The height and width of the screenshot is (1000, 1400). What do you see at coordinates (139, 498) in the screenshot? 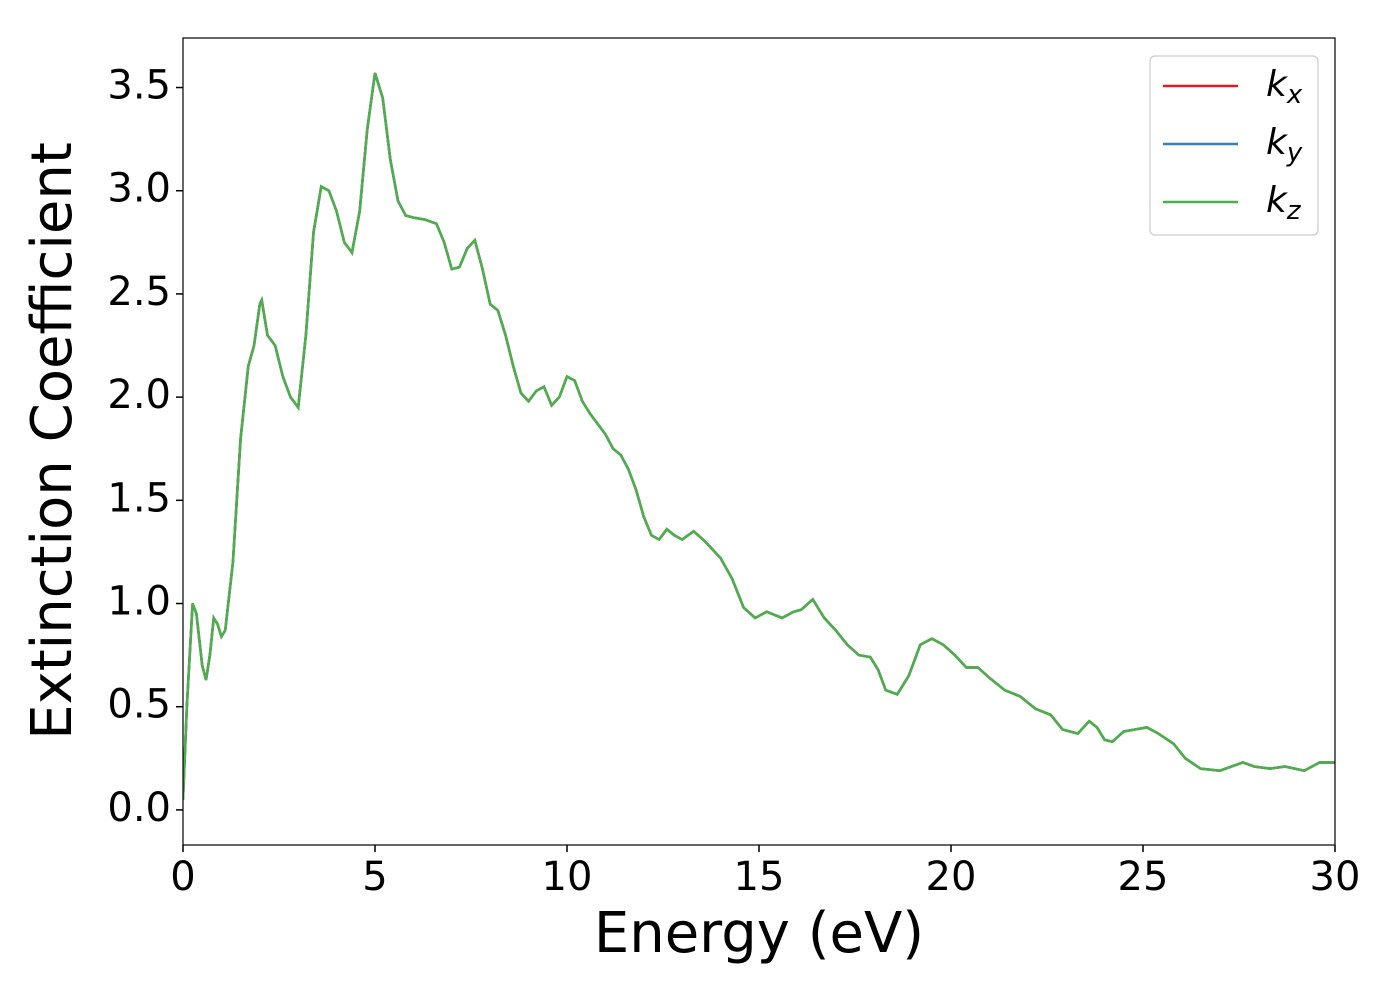
I see `y-tick-label: 1.5` at bounding box center [139, 498].